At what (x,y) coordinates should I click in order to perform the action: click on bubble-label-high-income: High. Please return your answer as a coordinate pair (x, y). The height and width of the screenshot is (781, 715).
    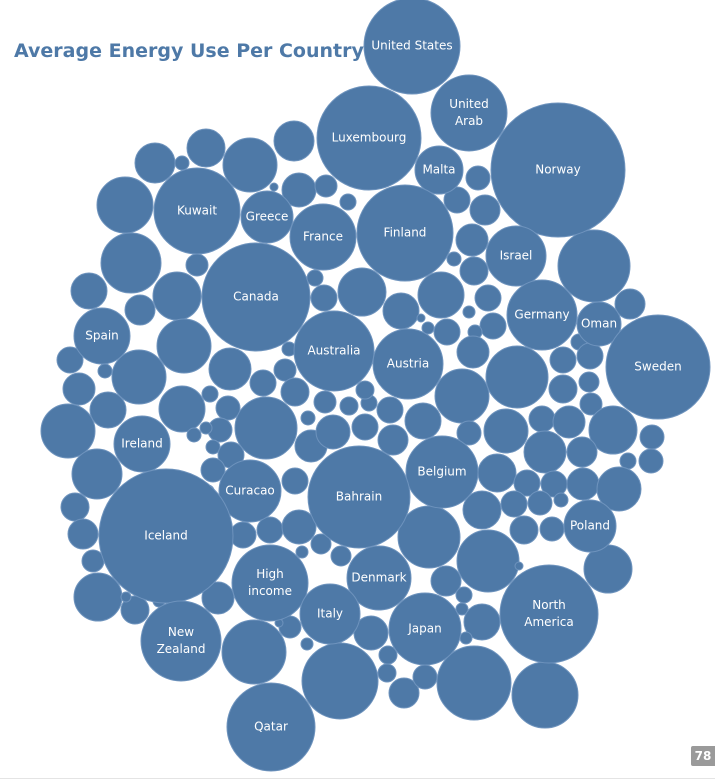
    Looking at the image, I should click on (270, 574).